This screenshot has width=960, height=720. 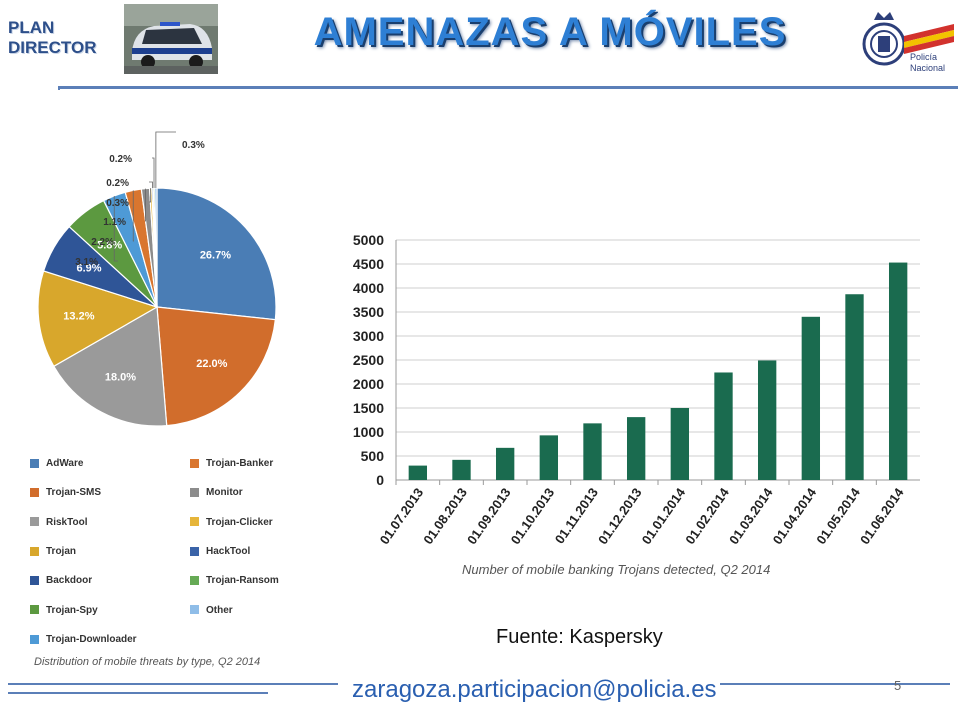 I want to click on plan-director-label: PLAN DIRECTOR, so click(x=63, y=38).